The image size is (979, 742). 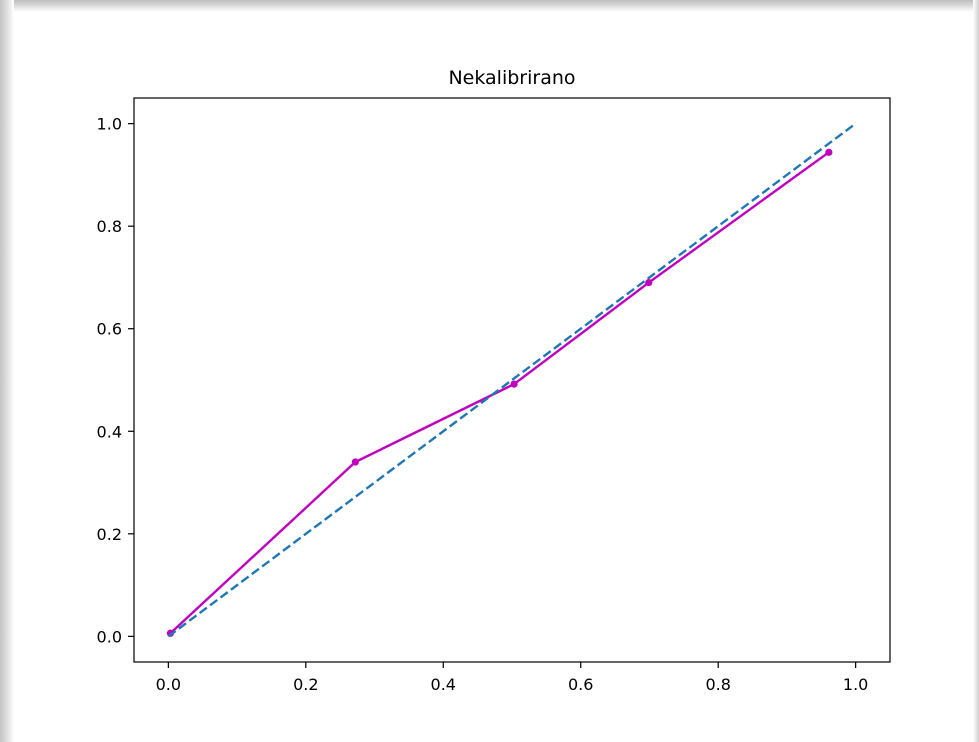 What do you see at coordinates (109, 534) in the screenshot?
I see `y-tick-label: 0.2` at bounding box center [109, 534].